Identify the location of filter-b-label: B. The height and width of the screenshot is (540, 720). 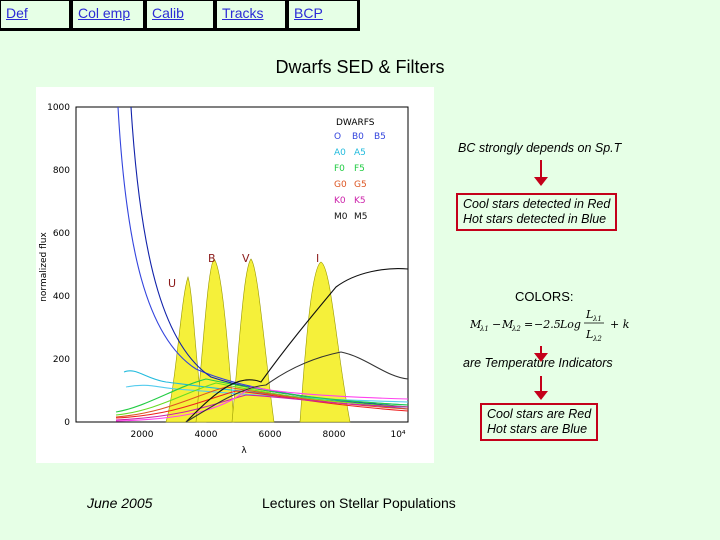
(212, 258).